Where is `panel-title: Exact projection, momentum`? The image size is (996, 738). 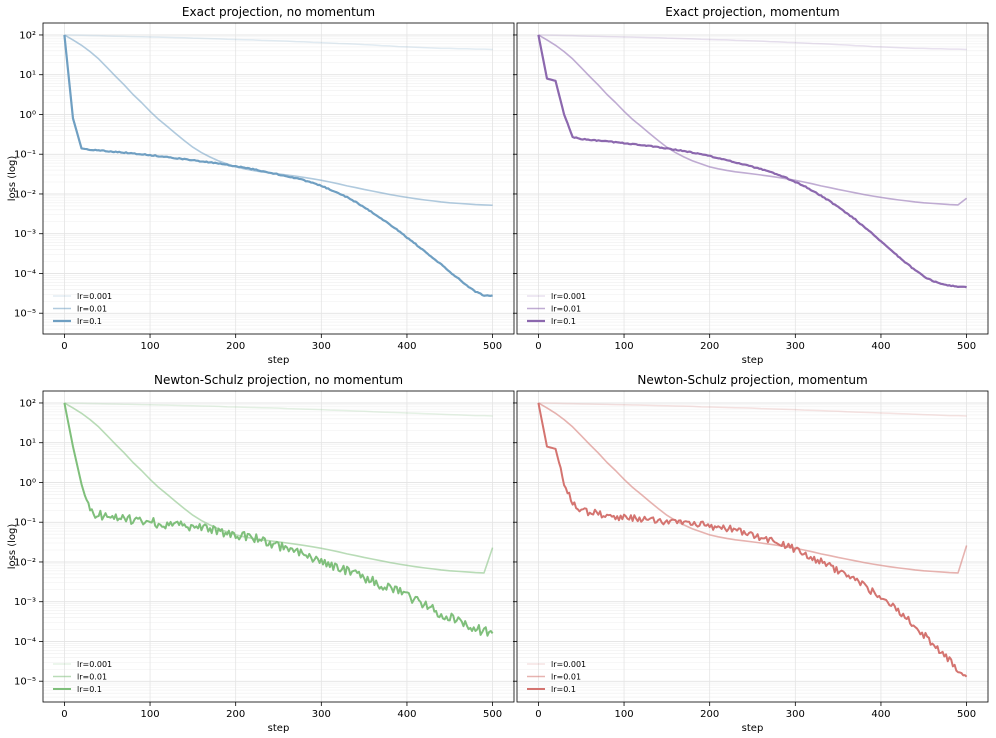
panel-title: Exact projection, momentum is located at coordinates (752, 12).